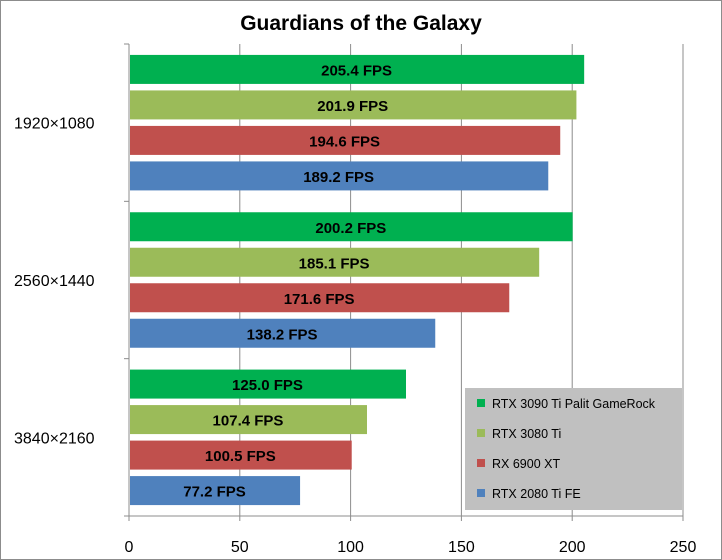  I want to click on bar-value-label: 185.1 FPS, so click(334, 263).